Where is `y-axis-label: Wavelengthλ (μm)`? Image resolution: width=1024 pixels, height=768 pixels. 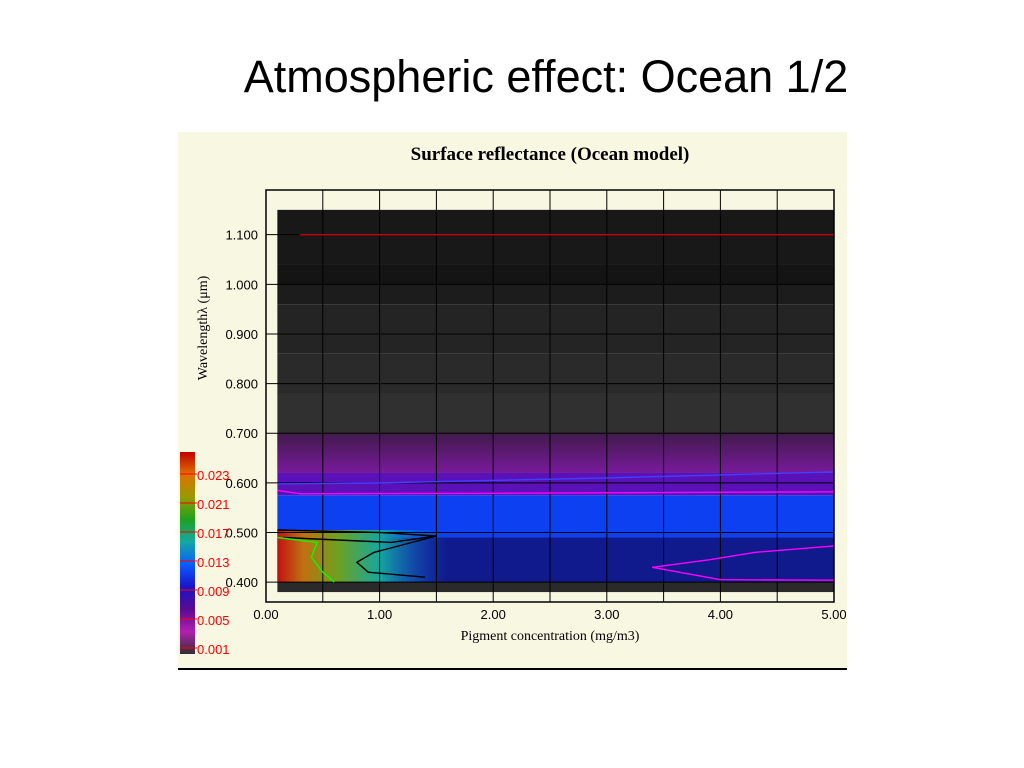 y-axis-label: Wavelengthλ (μm) is located at coordinates (203, 327).